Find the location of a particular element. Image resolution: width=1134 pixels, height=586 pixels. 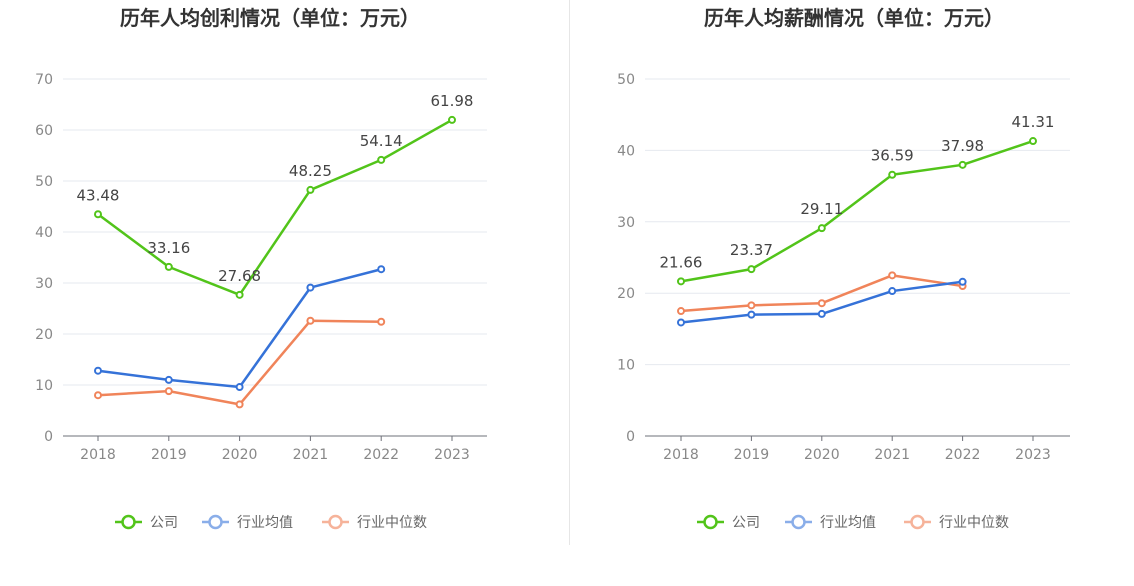

data-label: 54.14 is located at coordinates (381, 141).